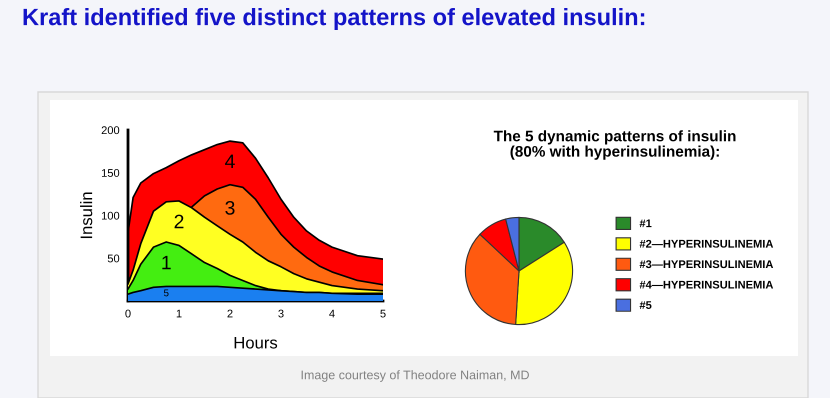 The height and width of the screenshot is (398, 830). What do you see at coordinates (646, 305) in the screenshot?
I see `legend-label: #5` at bounding box center [646, 305].